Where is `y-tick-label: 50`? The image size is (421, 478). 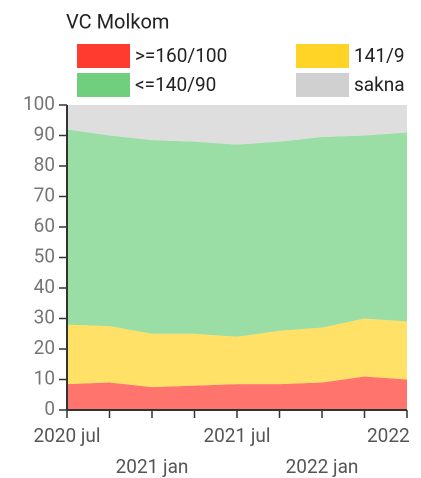 y-tick-label: 50 is located at coordinates (44, 256).